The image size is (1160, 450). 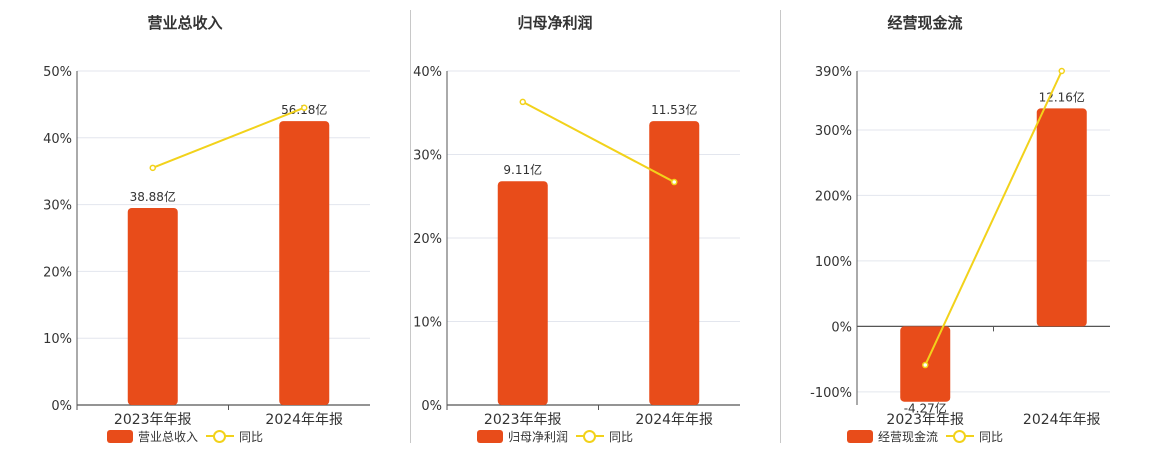 What do you see at coordinates (925, 408) in the screenshot?
I see `bar-value-label: -4.27亿` at bounding box center [925, 408].